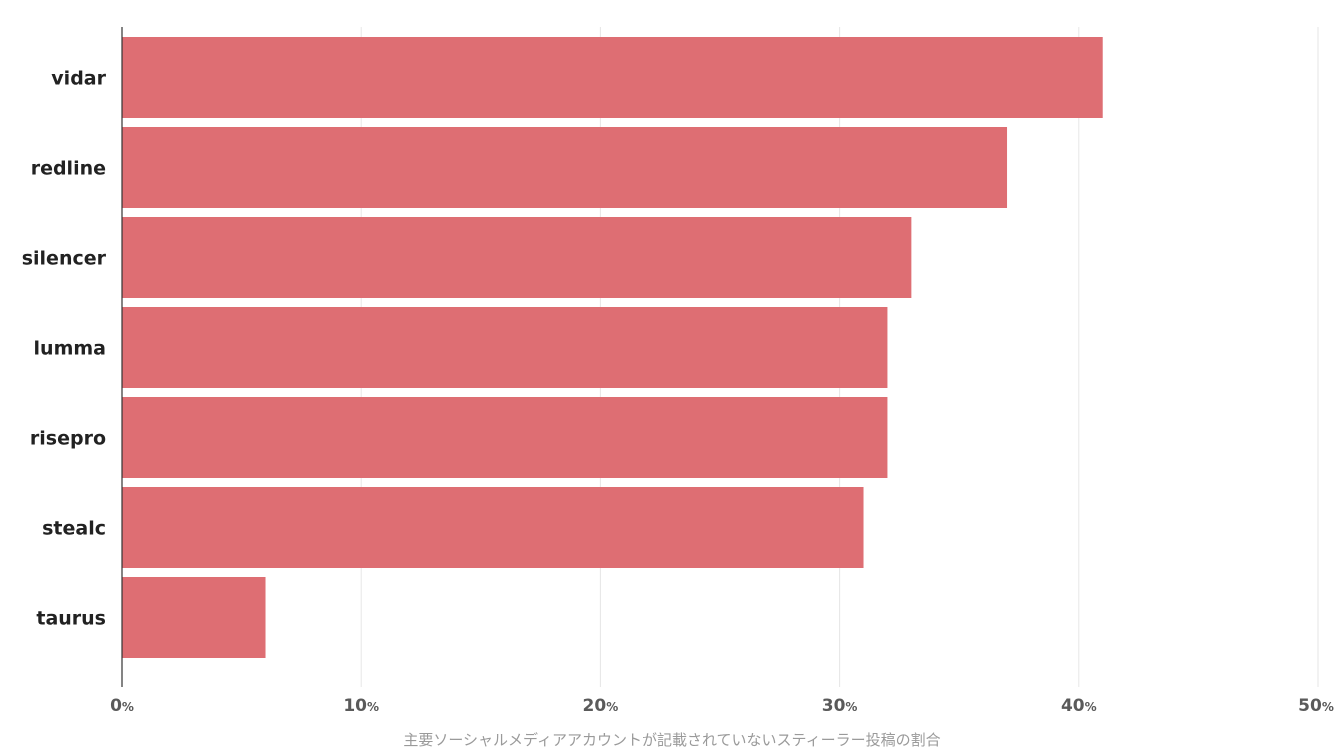 Image resolution: width=1344 pixels, height=756 pixels. I want to click on x-axis-title: 主要ソーシャルメディアアカウントが記載されていないスティーラー投稿の割合, so click(671, 740).